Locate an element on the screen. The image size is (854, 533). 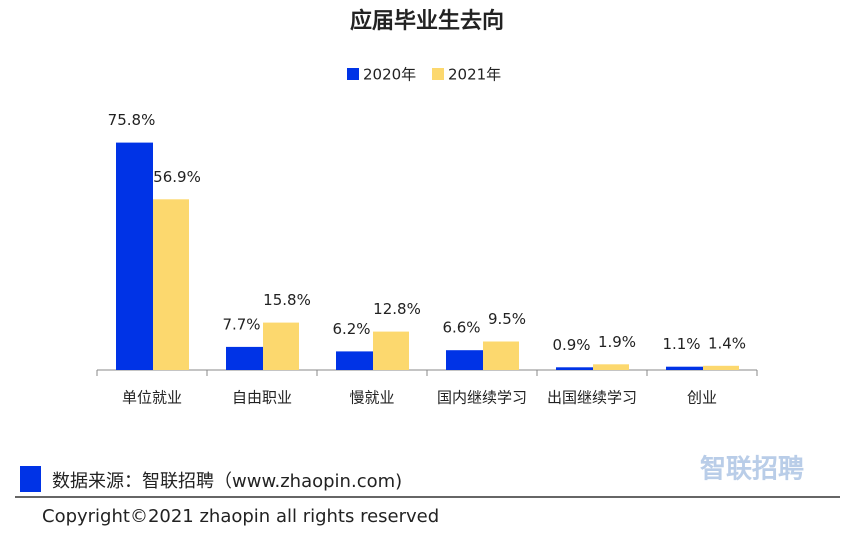
data-label: 12.8% is located at coordinates (397, 309).